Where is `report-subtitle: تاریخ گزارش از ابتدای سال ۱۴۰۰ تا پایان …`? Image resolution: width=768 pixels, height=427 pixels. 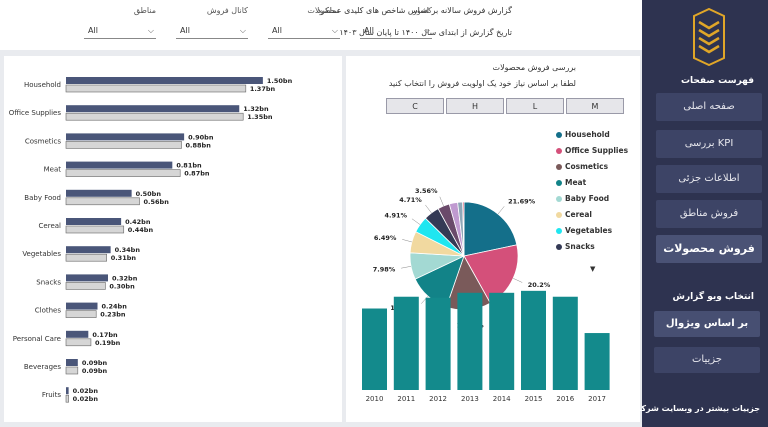 report-subtitle: تاریخ گزارش از ابتدای سال ۱۴۰۰ تا پایان … is located at coordinates (425, 32).